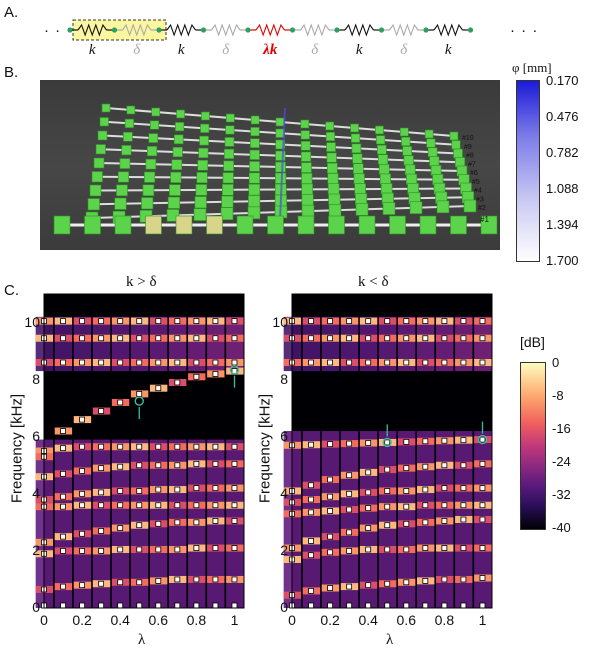 The image size is (598, 655). I want to click on x-tick-label: 0.4, so click(120, 620).